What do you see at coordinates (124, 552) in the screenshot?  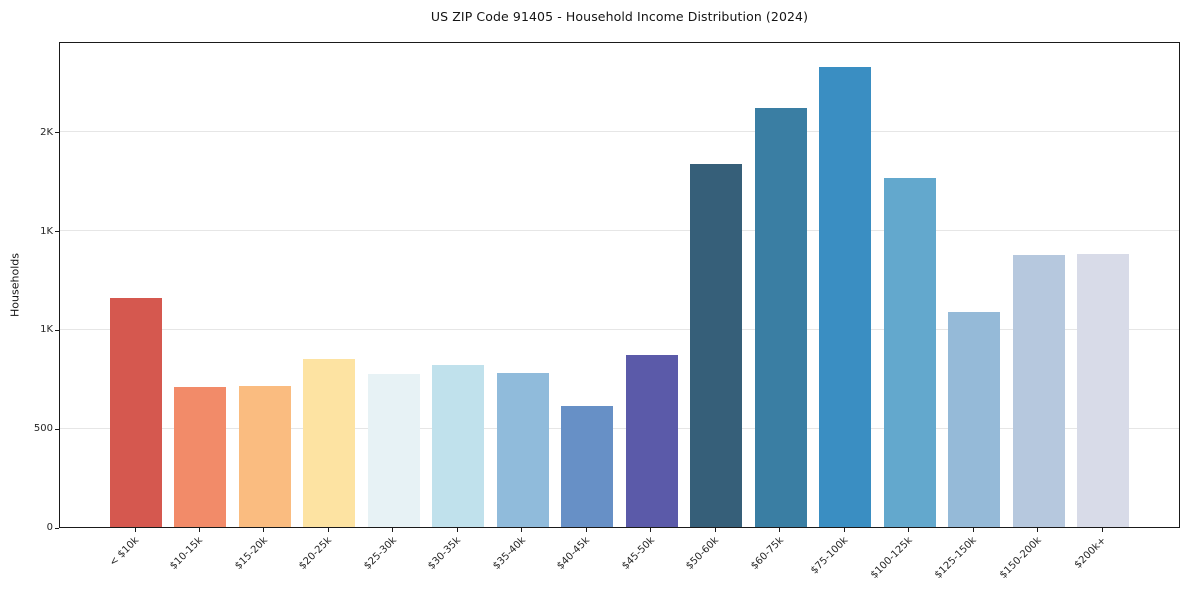 I see `x-tick-label: < $10k` at bounding box center [124, 552].